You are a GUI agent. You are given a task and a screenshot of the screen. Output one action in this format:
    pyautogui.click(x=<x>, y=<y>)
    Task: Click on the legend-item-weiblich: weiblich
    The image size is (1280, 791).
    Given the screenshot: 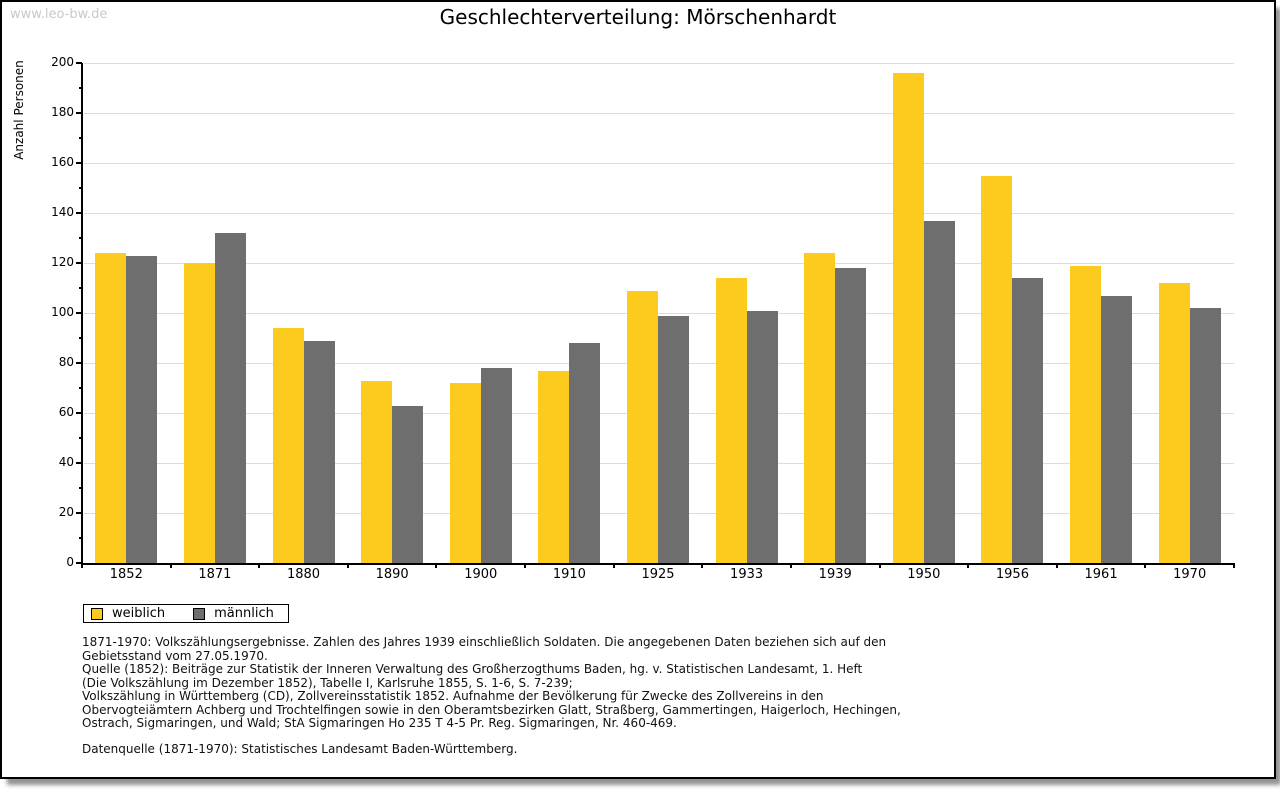 What is the action you would take?
    pyautogui.click(x=128, y=613)
    